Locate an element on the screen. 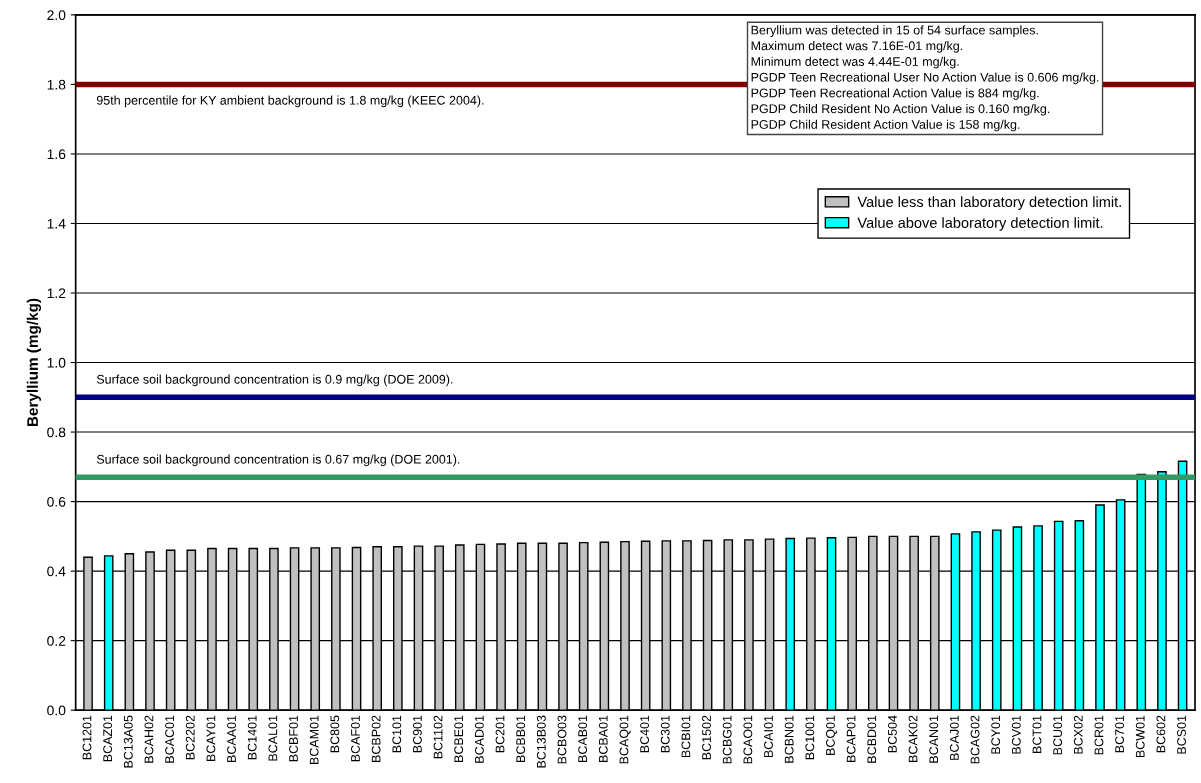  x-tick-label: BCW01 is located at coordinates (1140, 736).